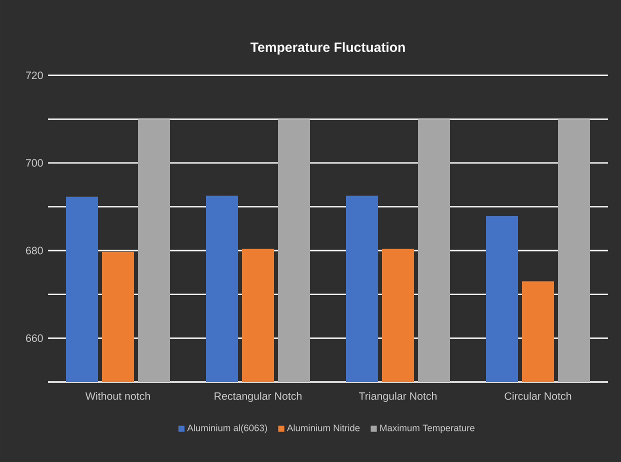 This screenshot has height=462, width=621. What do you see at coordinates (327, 48) in the screenshot?
I see `chart-title: Temperature Fluctuation` at bounding box center [327, 48].